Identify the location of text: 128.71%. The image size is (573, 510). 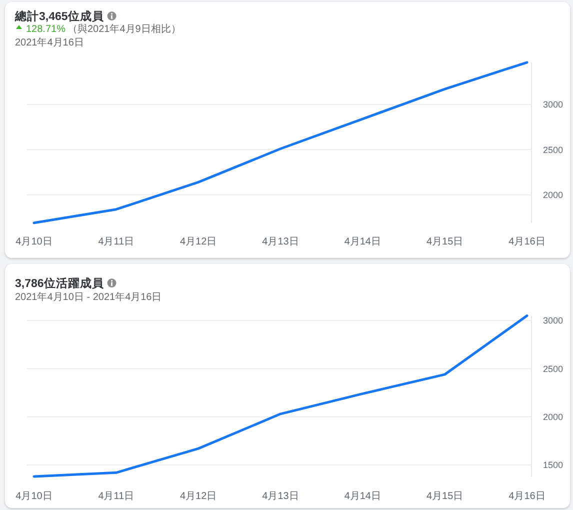
(46, 29).